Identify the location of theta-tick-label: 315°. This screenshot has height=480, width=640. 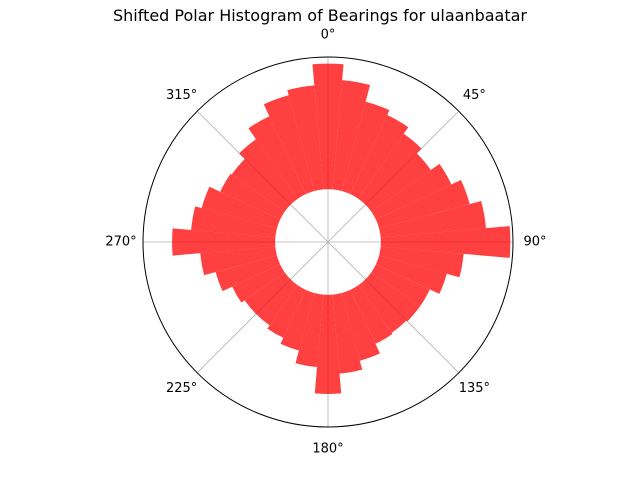
(181, 95).